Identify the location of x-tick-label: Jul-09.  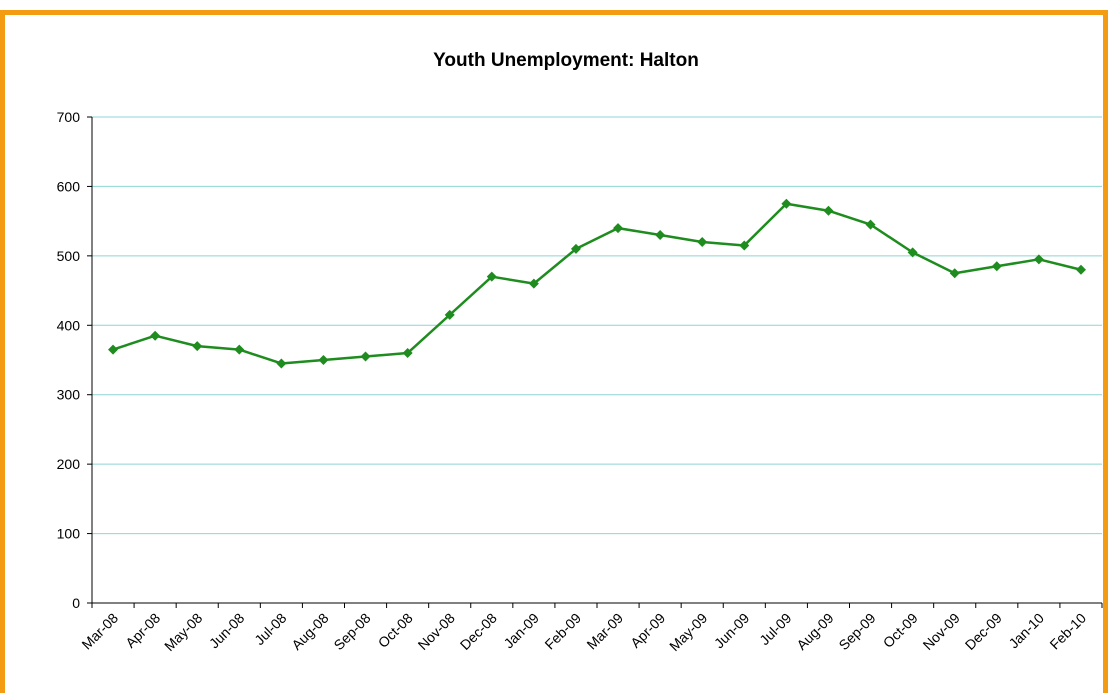
(775, 629).